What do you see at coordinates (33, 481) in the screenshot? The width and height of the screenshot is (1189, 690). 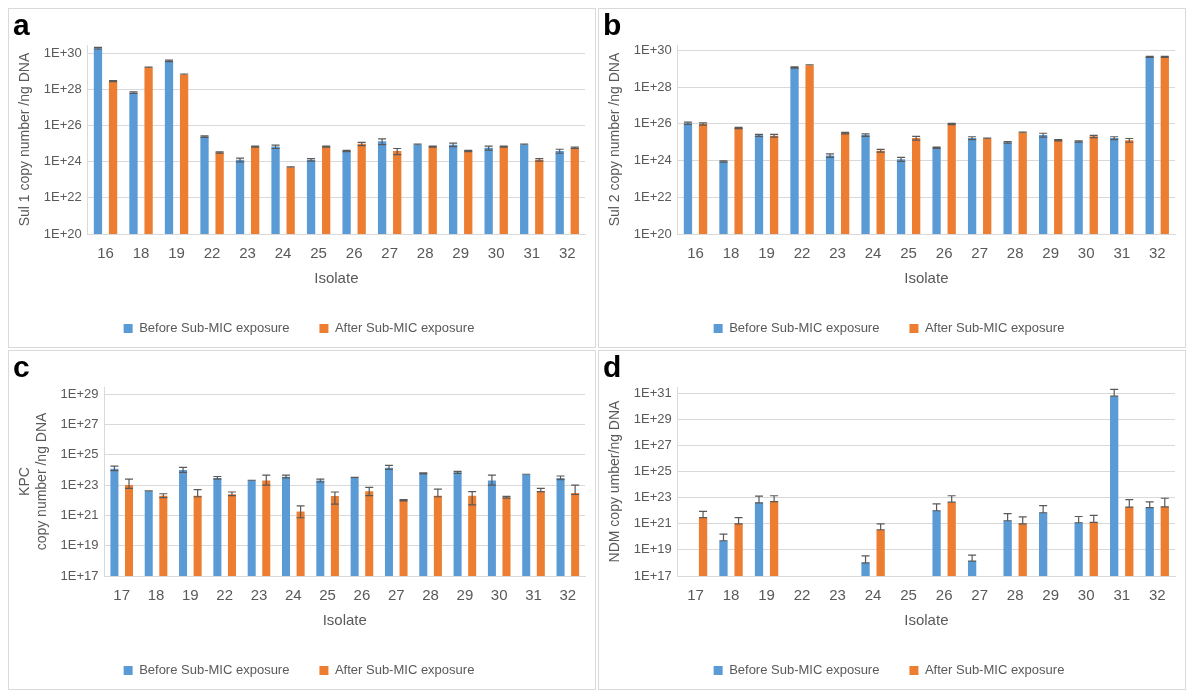 I see `y-axis-title: KPC copy number /ng DNA` at bounding box center [33, 481].